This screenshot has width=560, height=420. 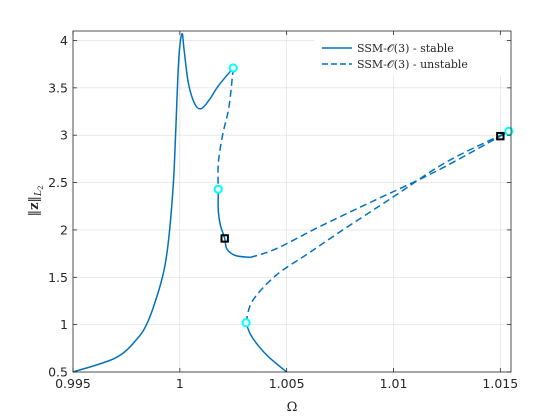 I want to click on legend: SSM-𝒪(3) - stable SSM-𝒪(3) - unstable, so click(x=409, y=57).